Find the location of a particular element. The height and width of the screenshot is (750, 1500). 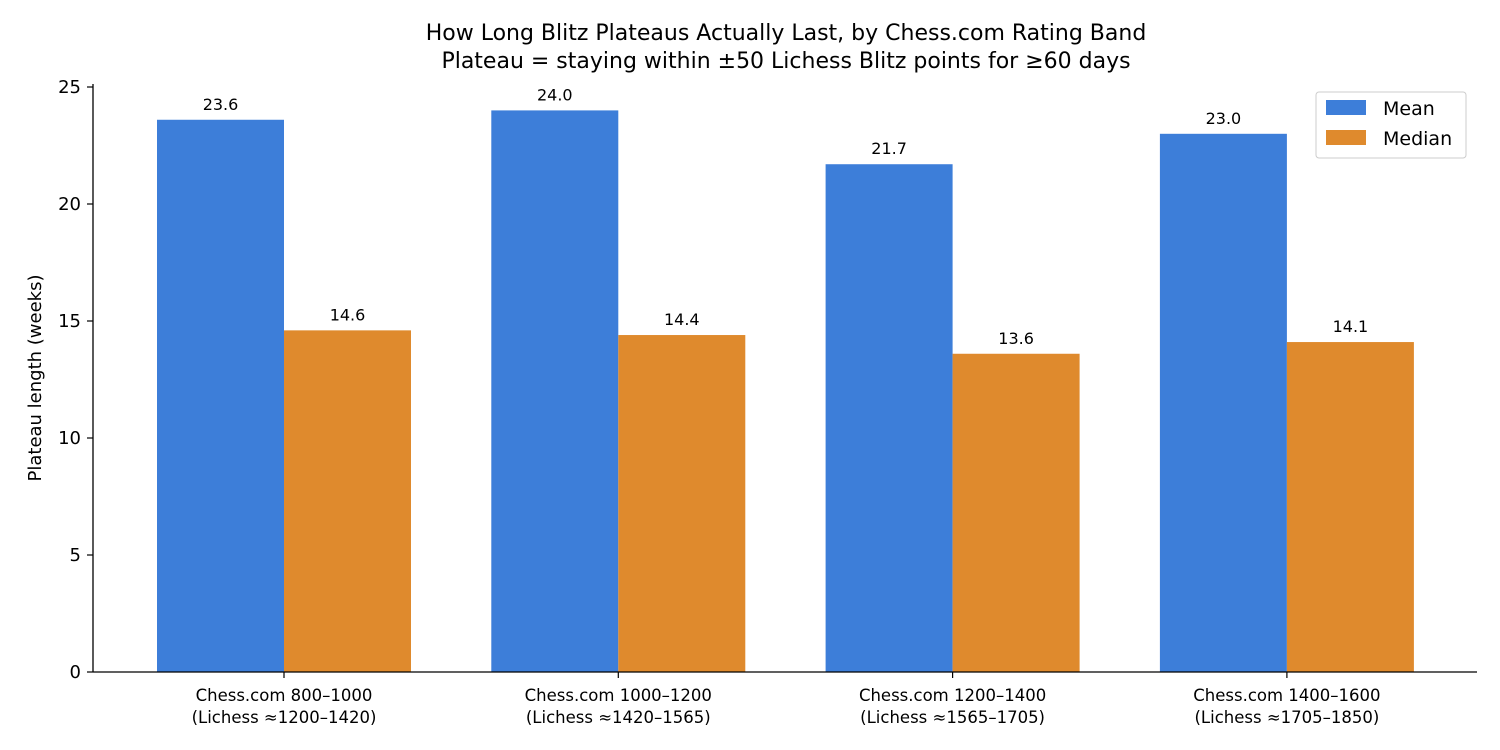

y-tick-label-3: 15 is located at coordinates (69, 321).